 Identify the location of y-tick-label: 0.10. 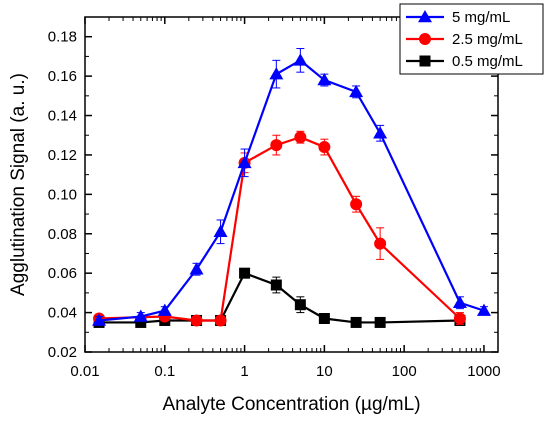
(62, 194).